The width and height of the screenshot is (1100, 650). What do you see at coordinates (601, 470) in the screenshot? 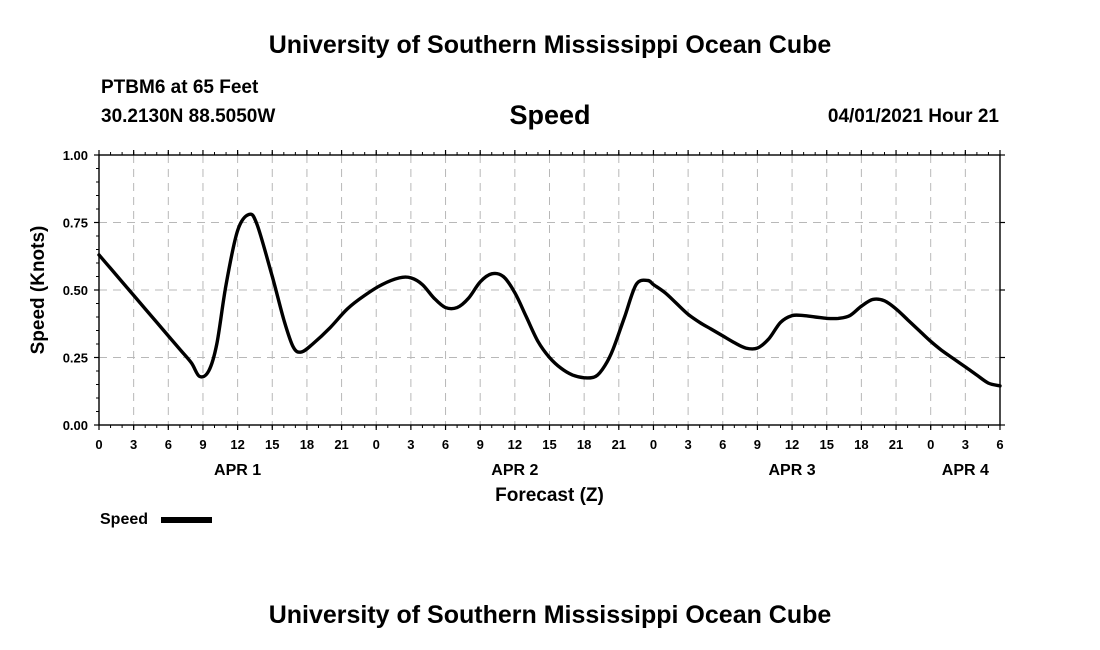
I see `date-axis: APR 1 APR 2 APR 3 APR 4` at bounding box center [601, 470].